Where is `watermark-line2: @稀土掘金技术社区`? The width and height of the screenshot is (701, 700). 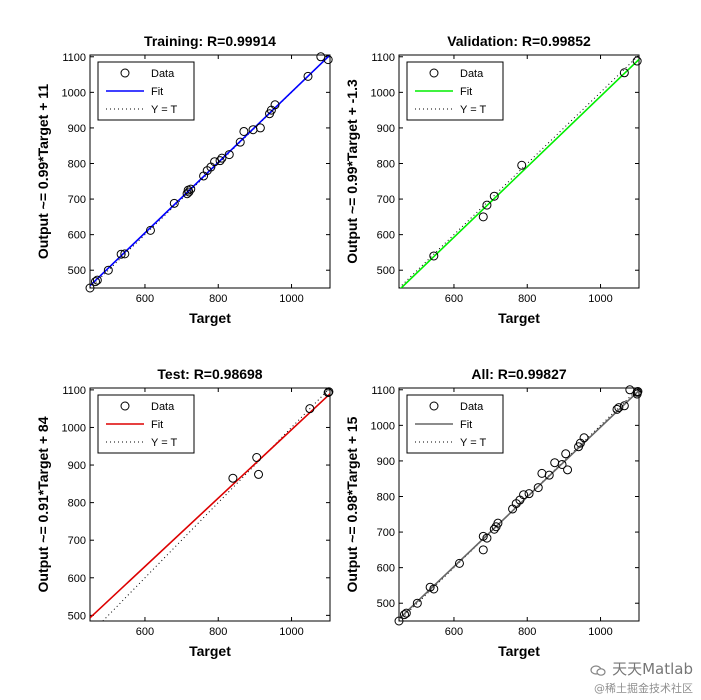 watermark-line2: @稀土掘金技术社区 is located at coordinates (643, 688).